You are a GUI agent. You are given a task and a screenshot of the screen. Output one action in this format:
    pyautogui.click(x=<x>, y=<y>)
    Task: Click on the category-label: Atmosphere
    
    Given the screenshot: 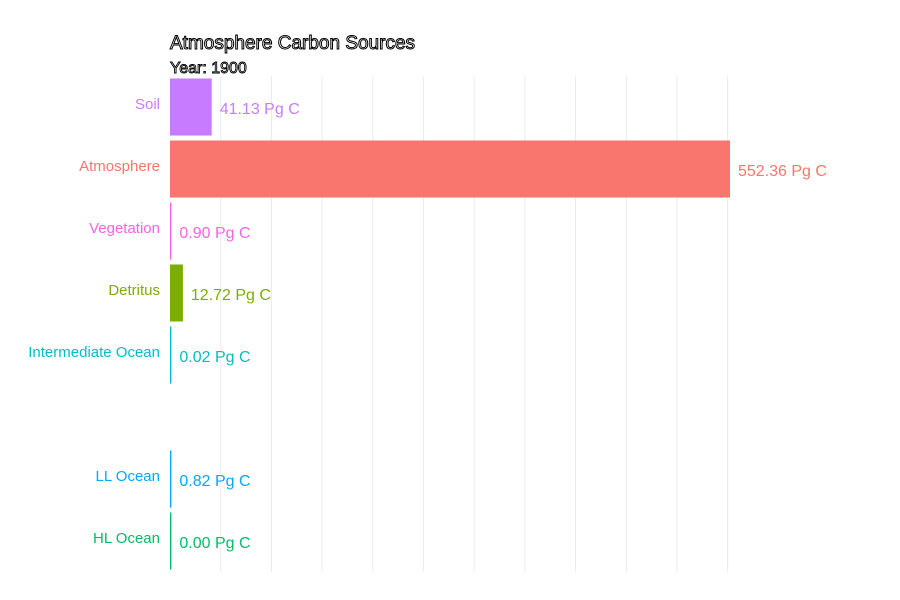 What is the action you would take?
    pyautogui.click(x=119, y=166)
    